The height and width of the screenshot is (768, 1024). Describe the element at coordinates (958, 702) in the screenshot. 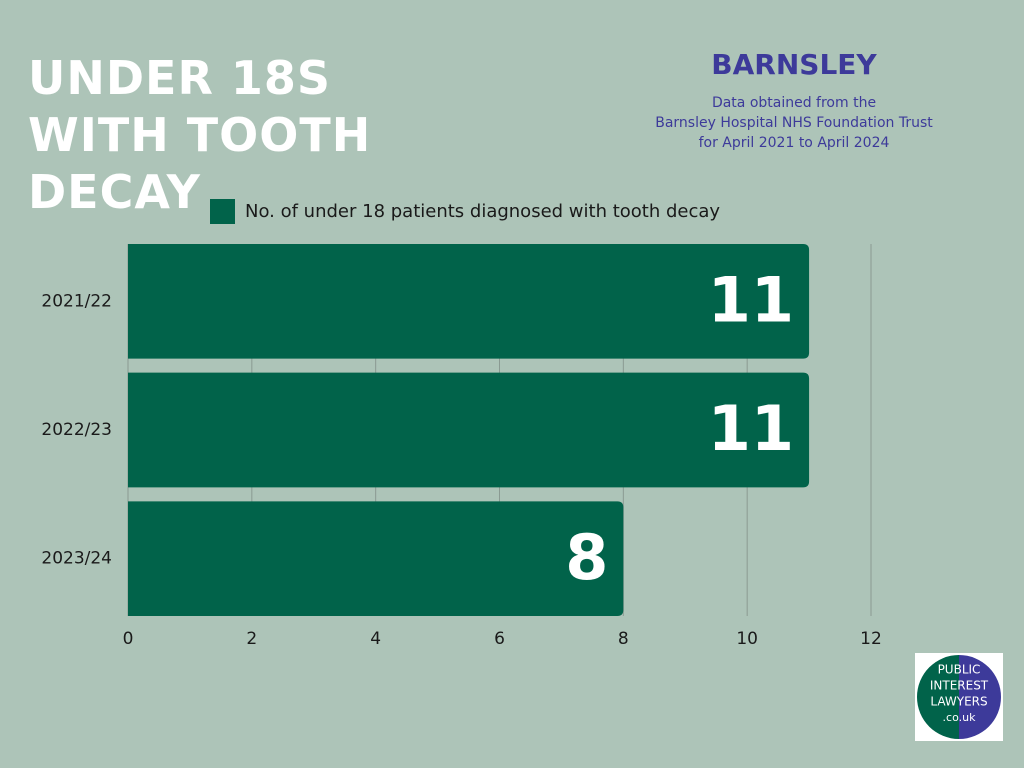

I see `logo-text: LAWYERS` at that location.